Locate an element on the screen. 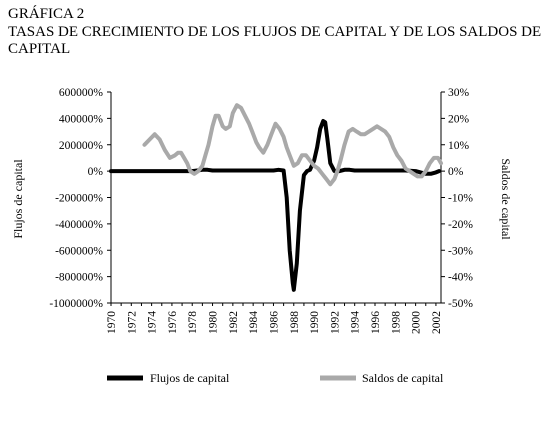  y-right-tick-label: 0% is located at coordinates (456, 172).